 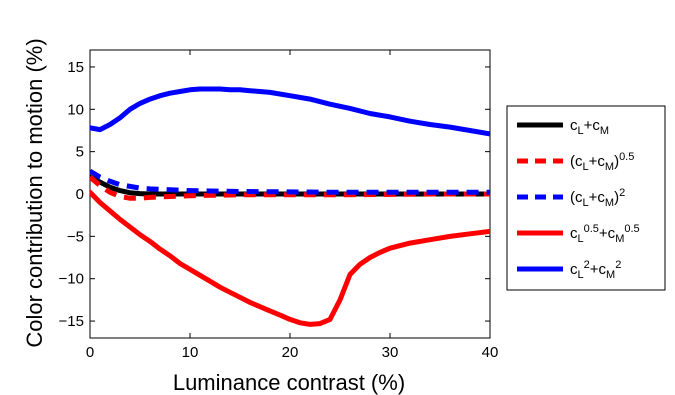 I want to click on y-tick-label: 0, so click(x=80, y=194).